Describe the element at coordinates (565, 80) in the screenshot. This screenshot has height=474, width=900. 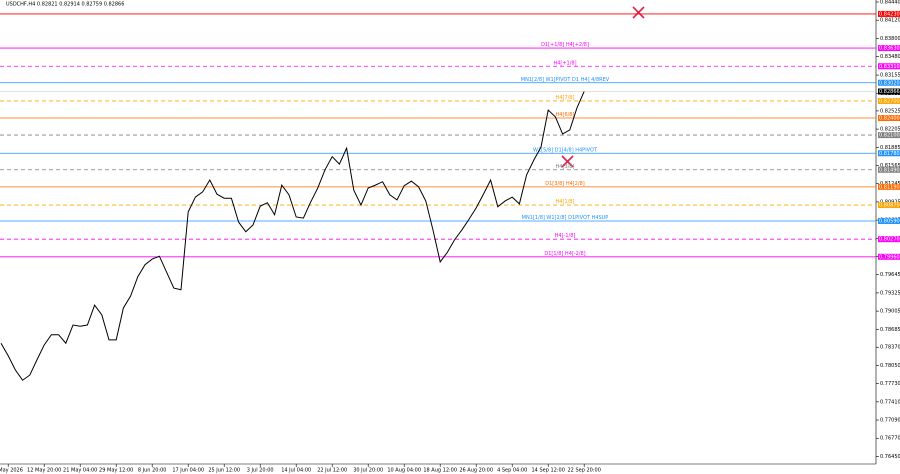
I see `level-label: MN1[2/8] W1[PIVOT D1 H4] 4/8REV` at that location.